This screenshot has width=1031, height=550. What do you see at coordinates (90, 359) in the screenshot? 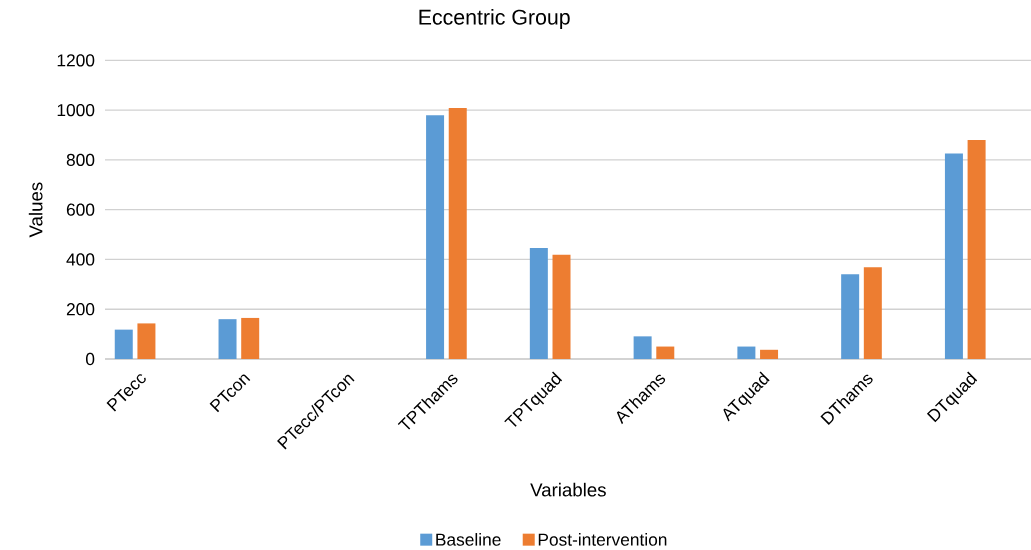
I see `y-tick-label: 0` at bounding box center [90, 359].